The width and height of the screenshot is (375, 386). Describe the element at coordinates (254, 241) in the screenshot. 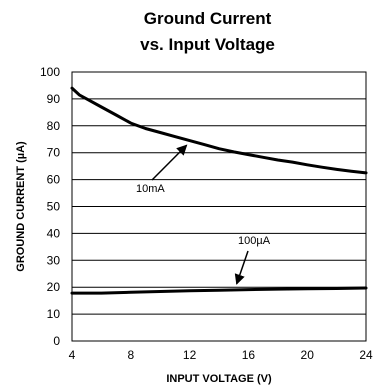

I see `annotation-label-100uA: 100µA` at that location.